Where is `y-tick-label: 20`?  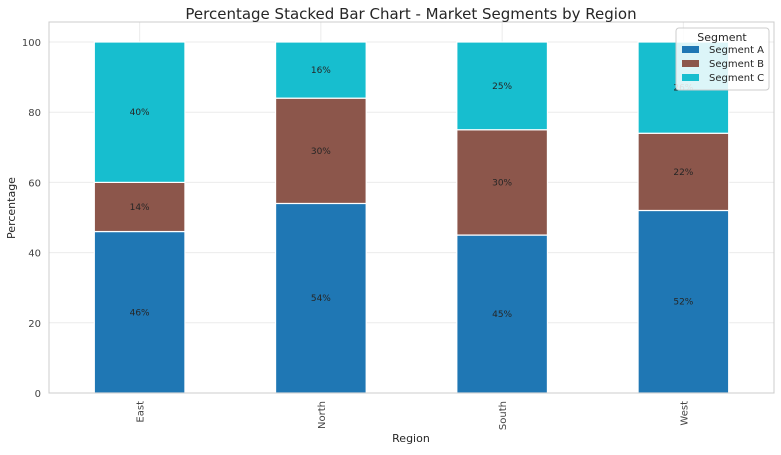 y-tick-label: 20 is located at coordinates (34, 324).